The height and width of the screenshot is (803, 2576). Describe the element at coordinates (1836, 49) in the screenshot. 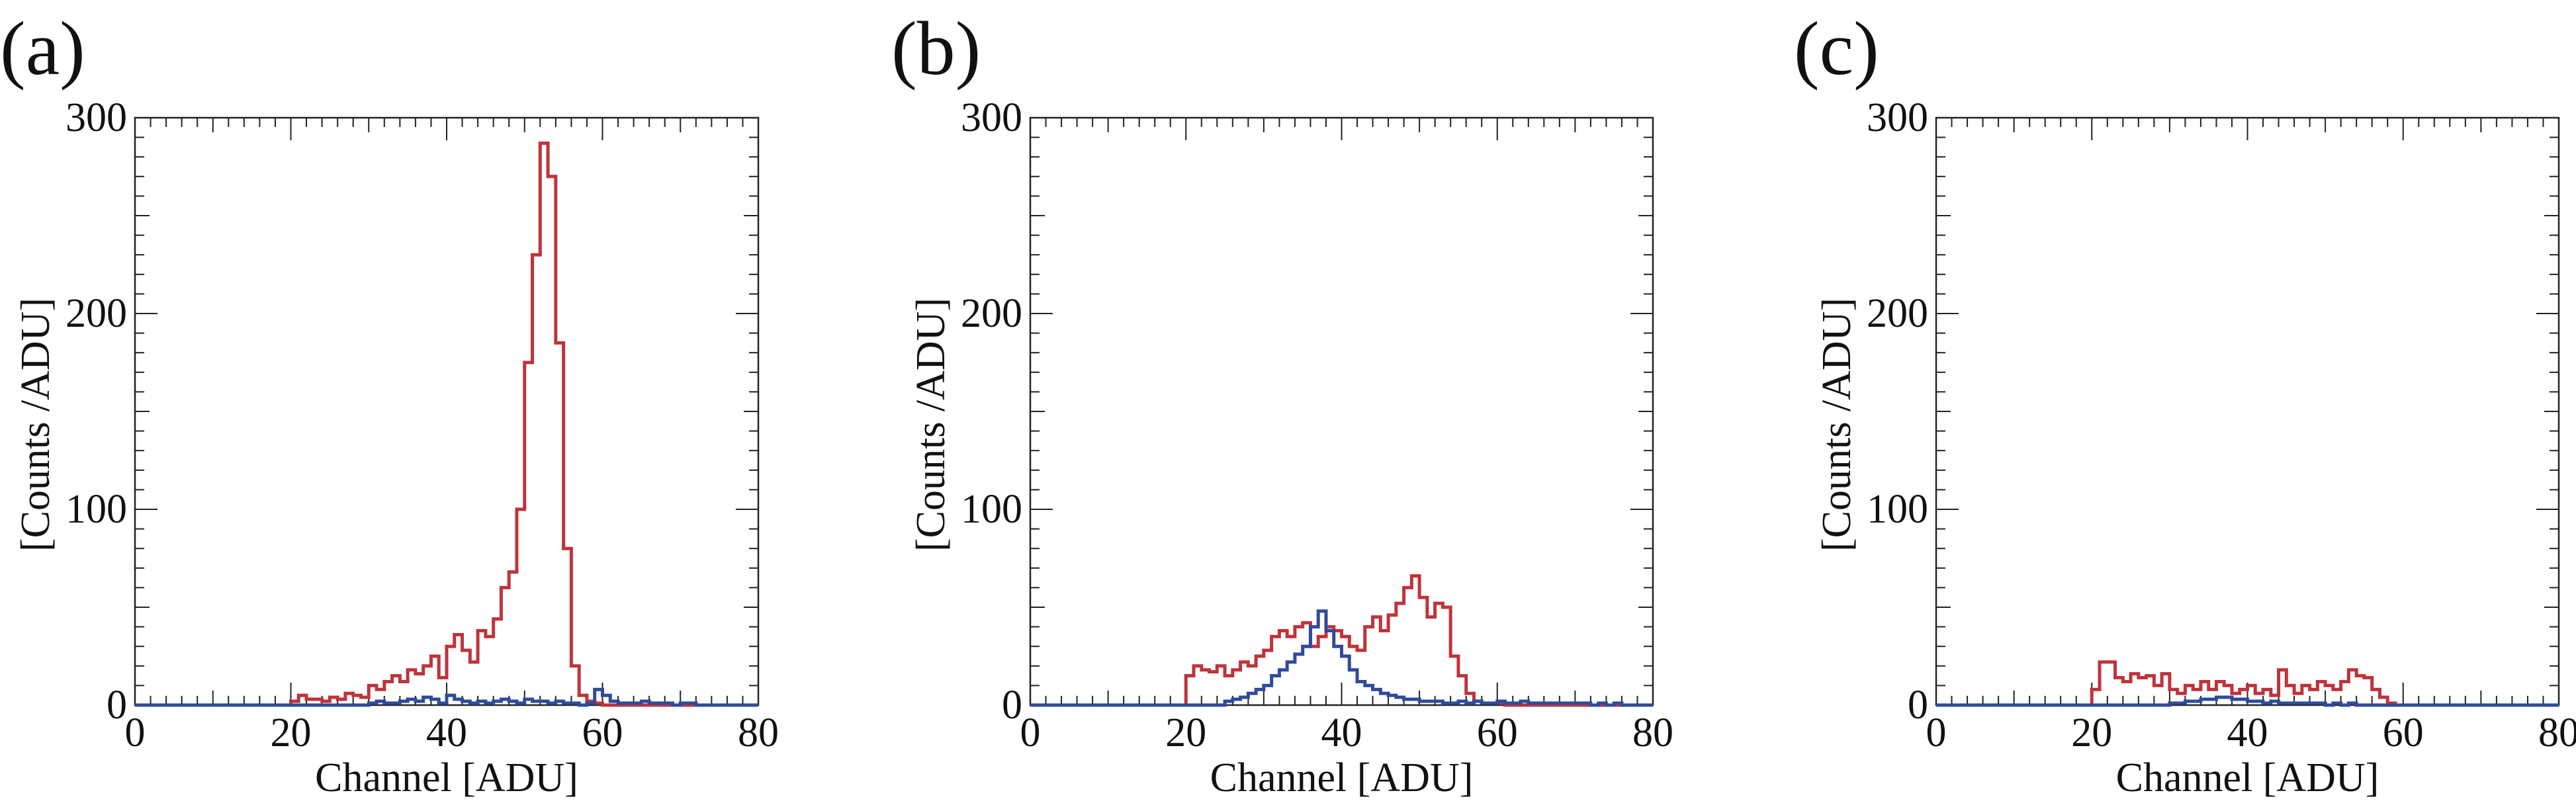

I see `panel-label: (c)` at that location.